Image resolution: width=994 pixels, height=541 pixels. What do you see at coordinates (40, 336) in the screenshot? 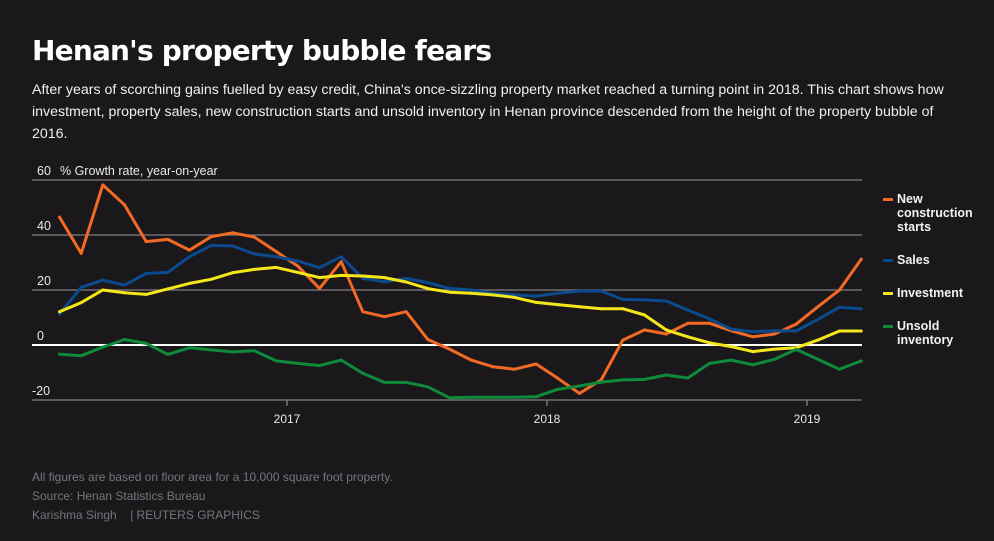
I see `y-tick-label: 0` at bounding box center [40, 336].